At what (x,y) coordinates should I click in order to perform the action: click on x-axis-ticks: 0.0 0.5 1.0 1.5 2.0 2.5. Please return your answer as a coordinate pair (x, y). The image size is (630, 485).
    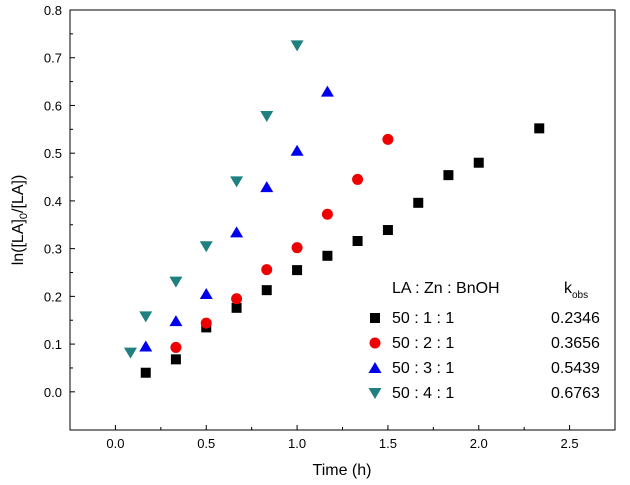
    Looking at the image, I should click on (342, 438).